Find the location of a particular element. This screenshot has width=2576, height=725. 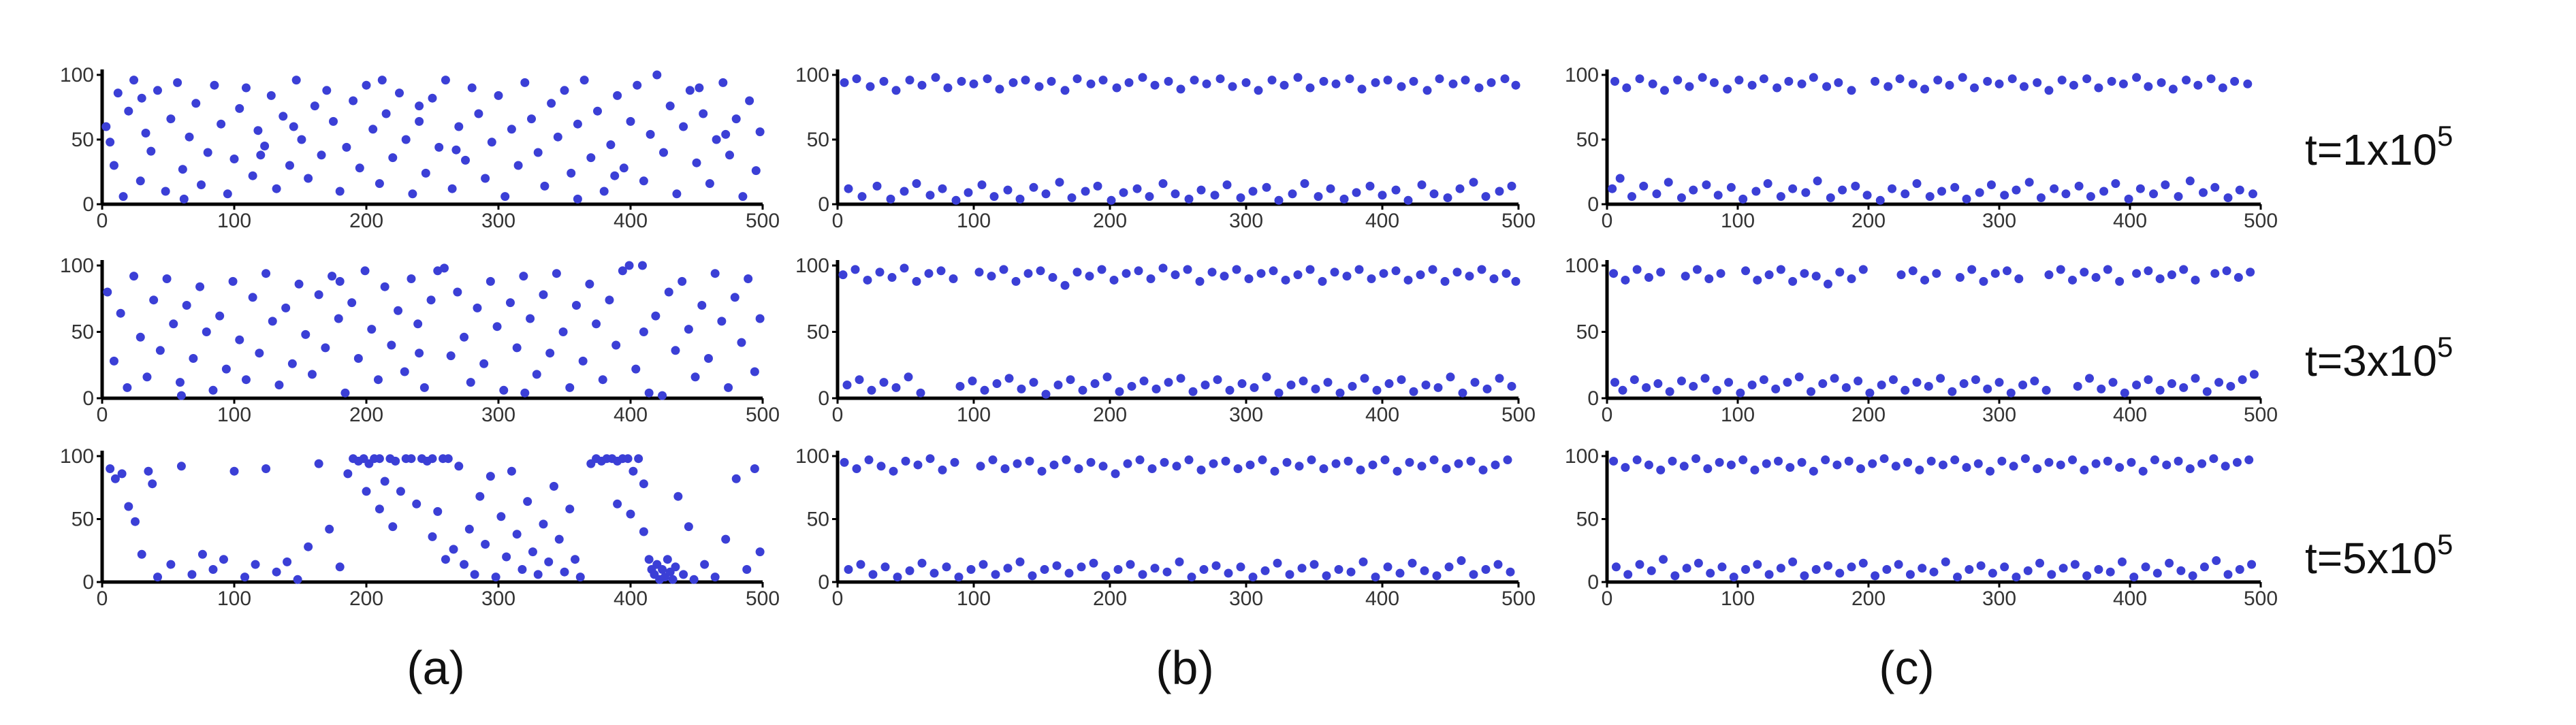

x-tick-label: 300 is located at coordinates (498, 221).